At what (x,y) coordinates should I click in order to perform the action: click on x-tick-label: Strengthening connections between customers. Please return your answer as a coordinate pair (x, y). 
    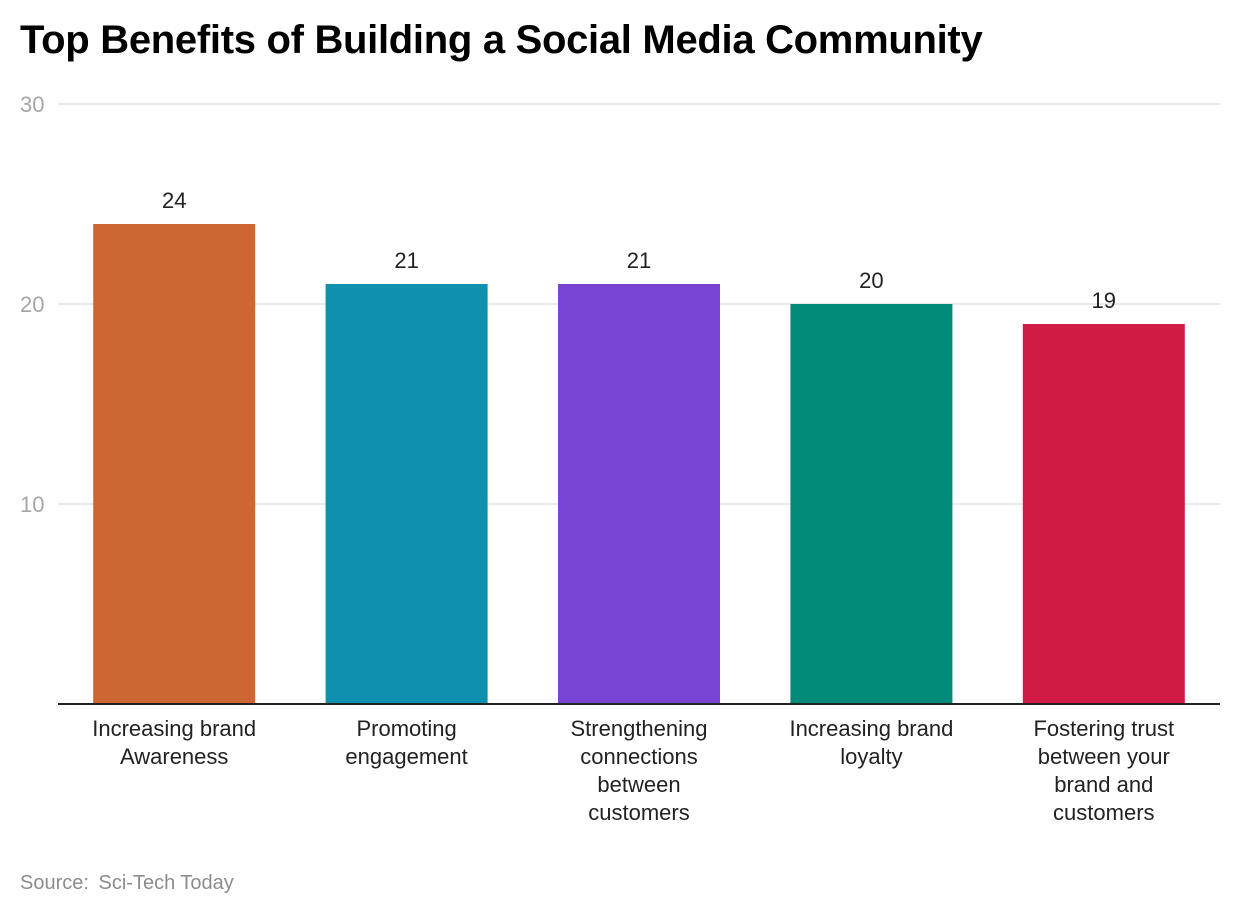
    Looking at the image, I should click on (639, 770).